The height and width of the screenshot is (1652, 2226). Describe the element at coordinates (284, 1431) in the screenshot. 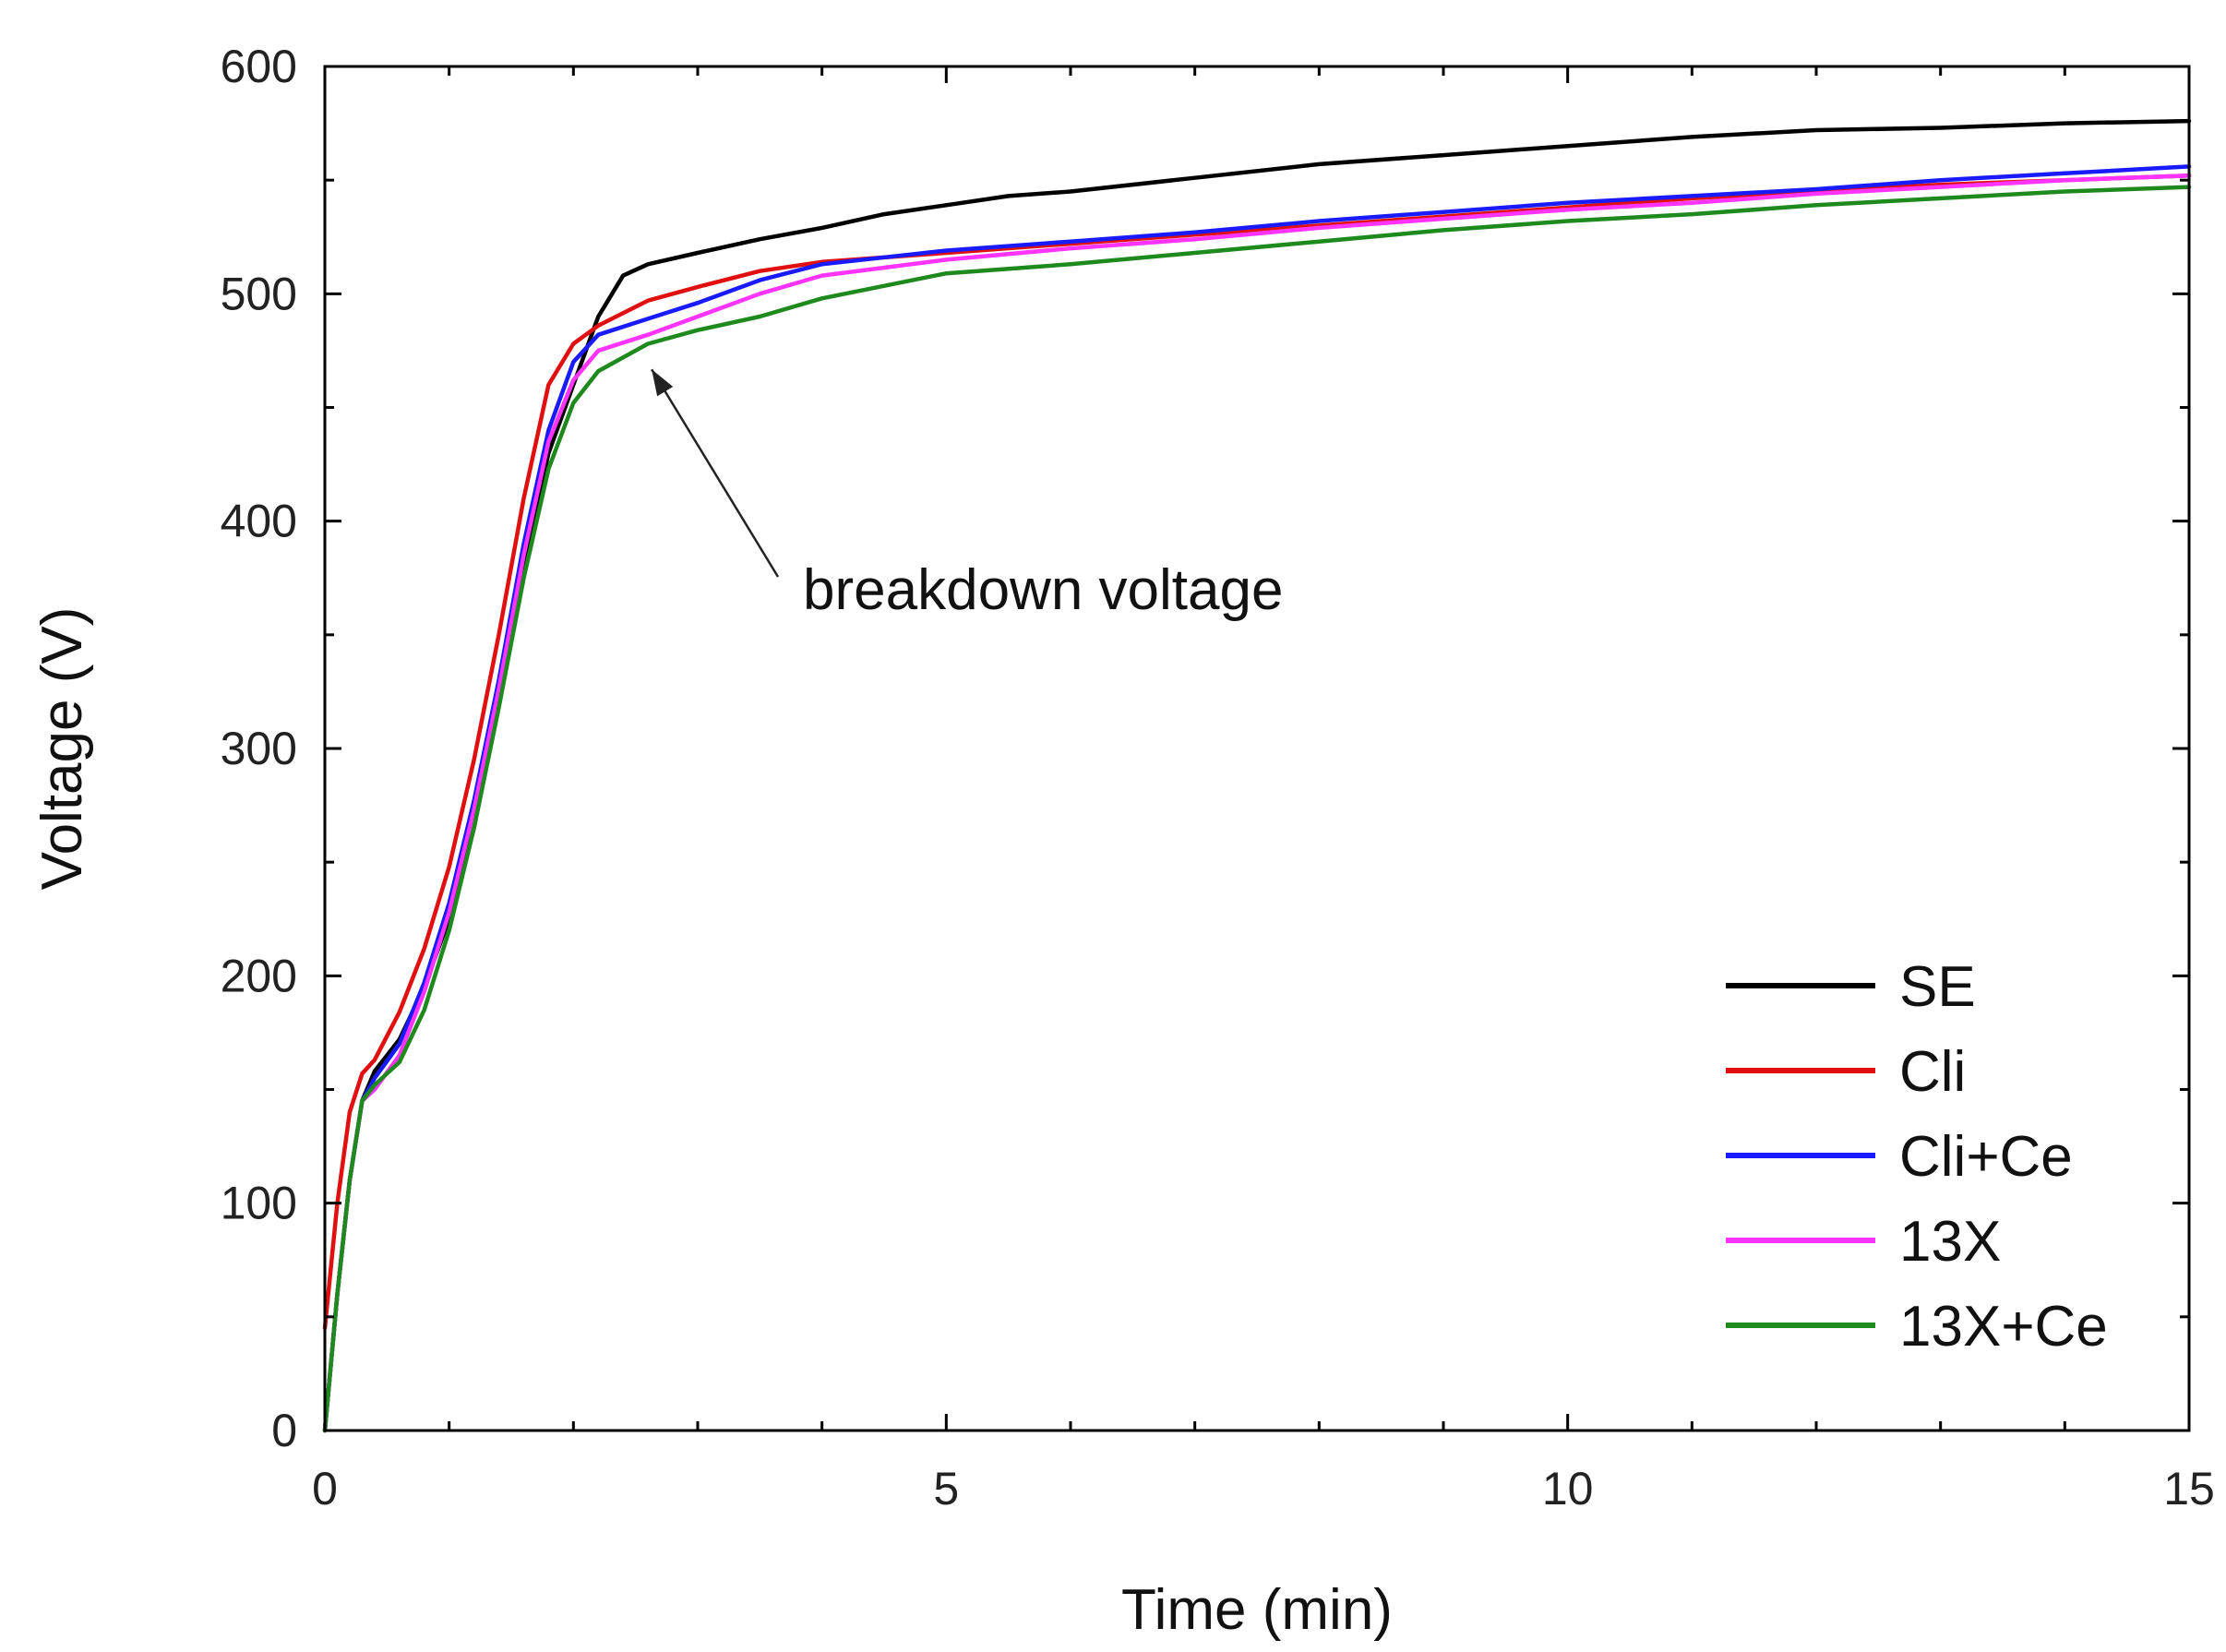

I see `y-tick-label: 0` at that location.